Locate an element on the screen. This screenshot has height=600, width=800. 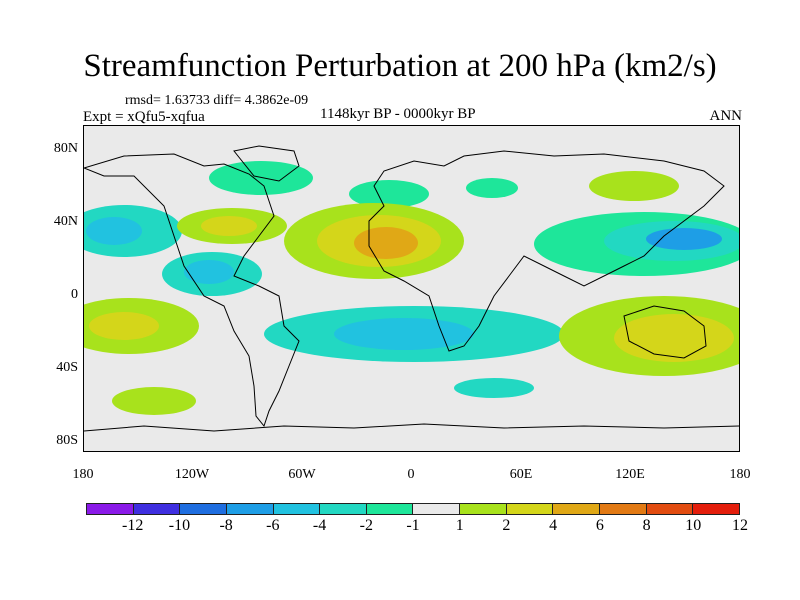
colorbar-label: -10 is located at coordinates (179, 525).